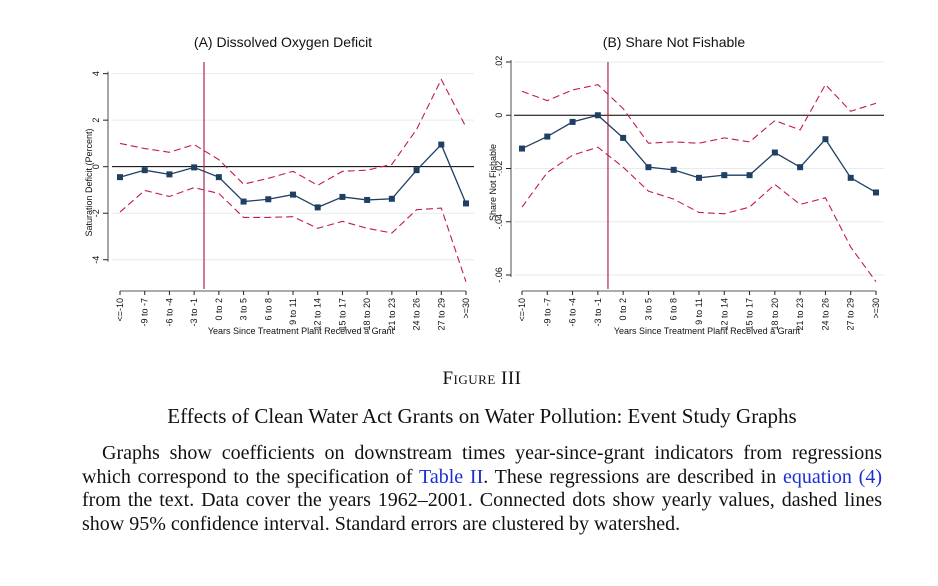 The image size is (938, 586). What do you see at coordinates (96, 213) in the screenshot?
I see `y-tick-label: -2` at bounding box center [96, 213].